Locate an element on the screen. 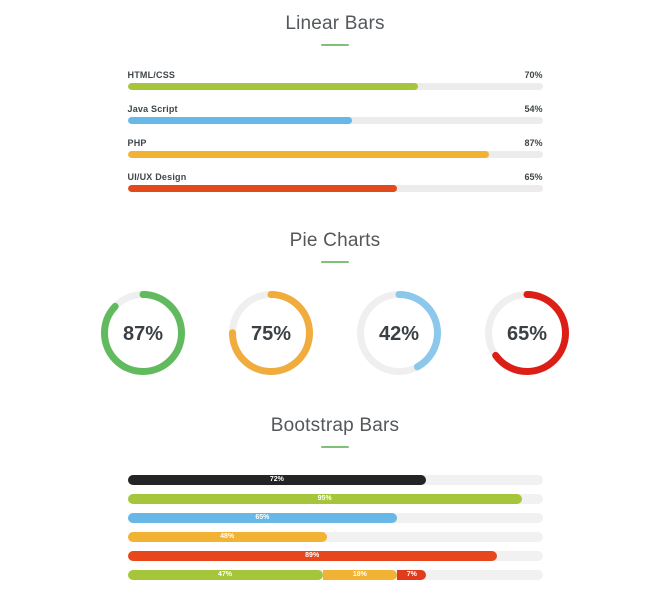 The image size is (670, 589). skill-value: 70% is located at coordinates (533, 75).